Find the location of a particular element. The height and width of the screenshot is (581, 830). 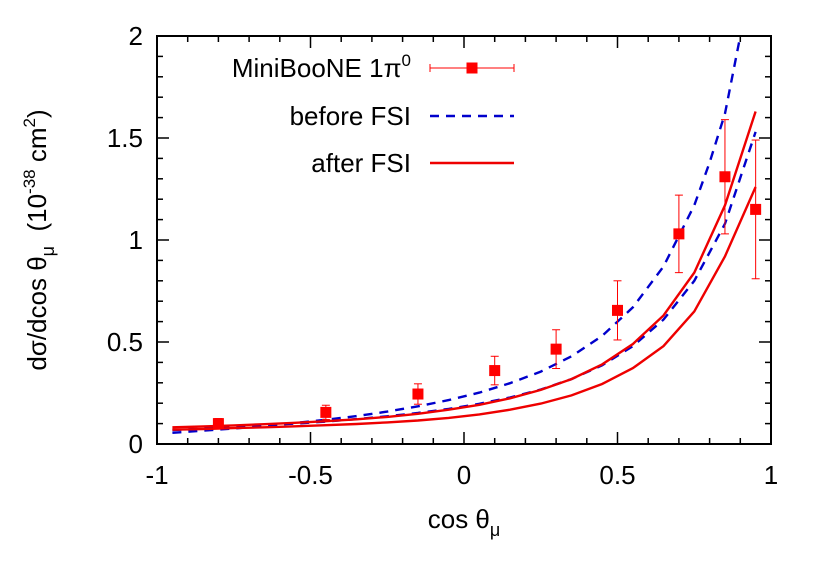

y-tick-label: 1 is located at coordinates (136, 240).